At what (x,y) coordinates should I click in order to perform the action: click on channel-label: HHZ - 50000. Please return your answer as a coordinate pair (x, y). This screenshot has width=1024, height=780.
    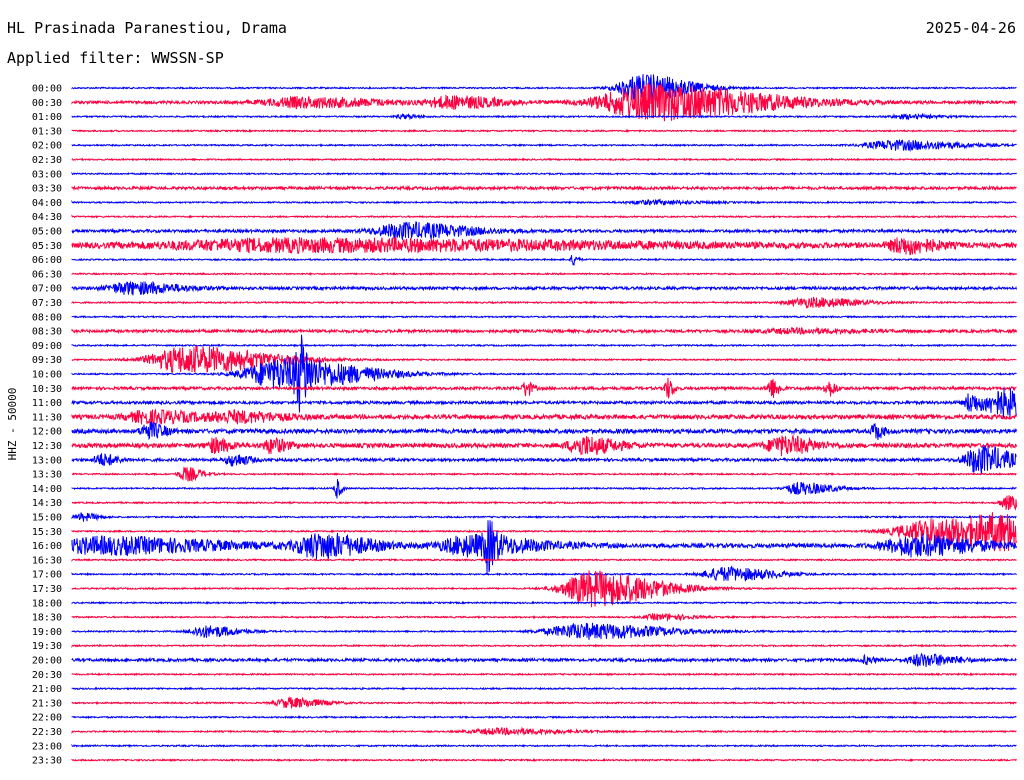
    Looking at the image, I should click on (12, 424).